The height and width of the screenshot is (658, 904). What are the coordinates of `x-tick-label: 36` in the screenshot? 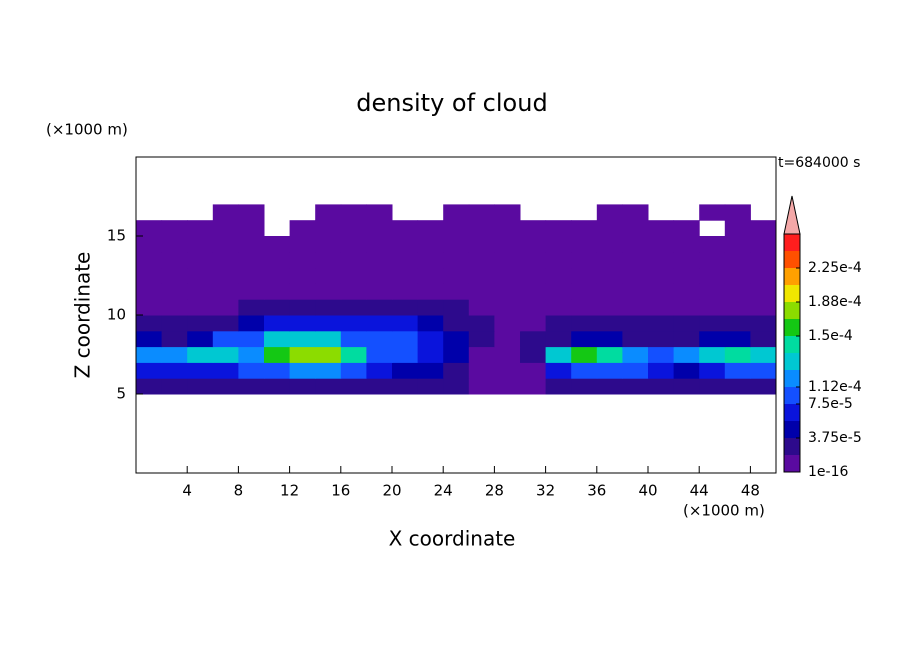 It's located at (596, 491).